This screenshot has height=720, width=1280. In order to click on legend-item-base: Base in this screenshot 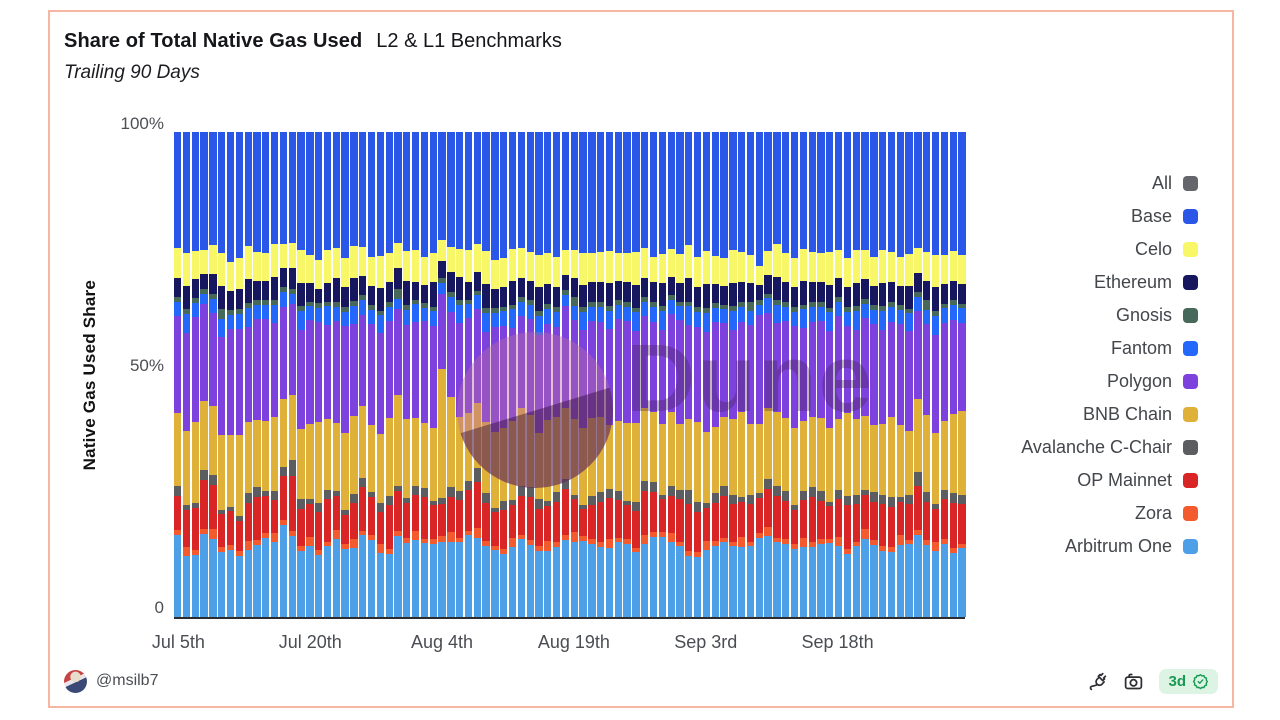, I will do `click(1109, 216)`.